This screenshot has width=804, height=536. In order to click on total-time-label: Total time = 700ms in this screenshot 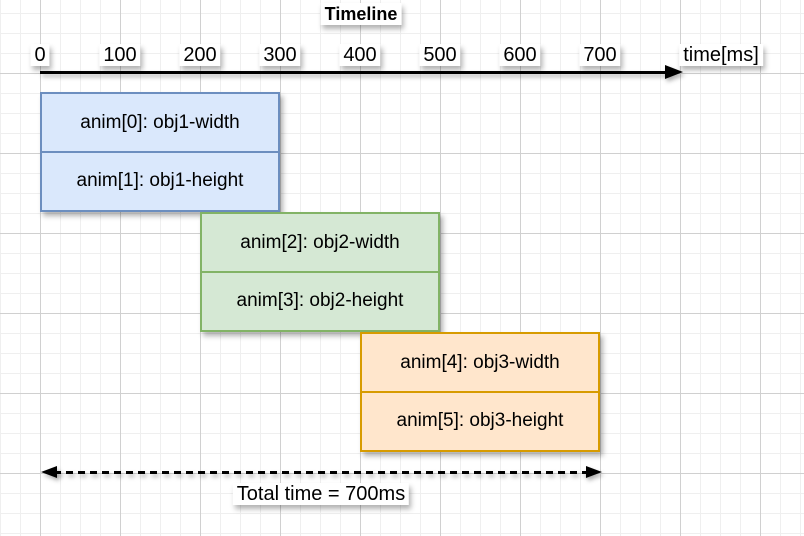, I will do `click(321, 494)`.